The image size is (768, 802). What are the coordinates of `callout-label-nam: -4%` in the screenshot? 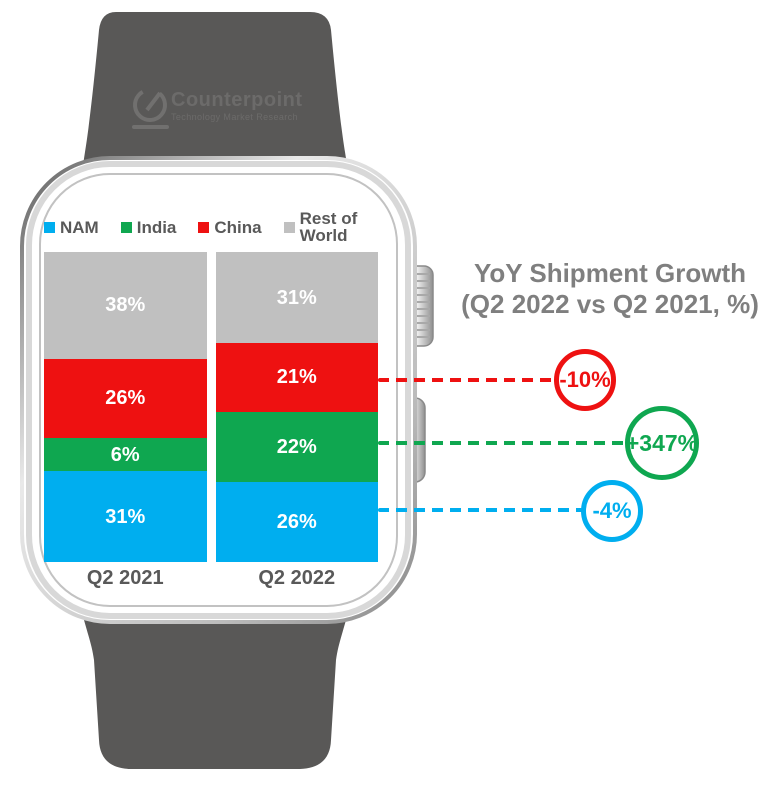 It's located at (612, 510).